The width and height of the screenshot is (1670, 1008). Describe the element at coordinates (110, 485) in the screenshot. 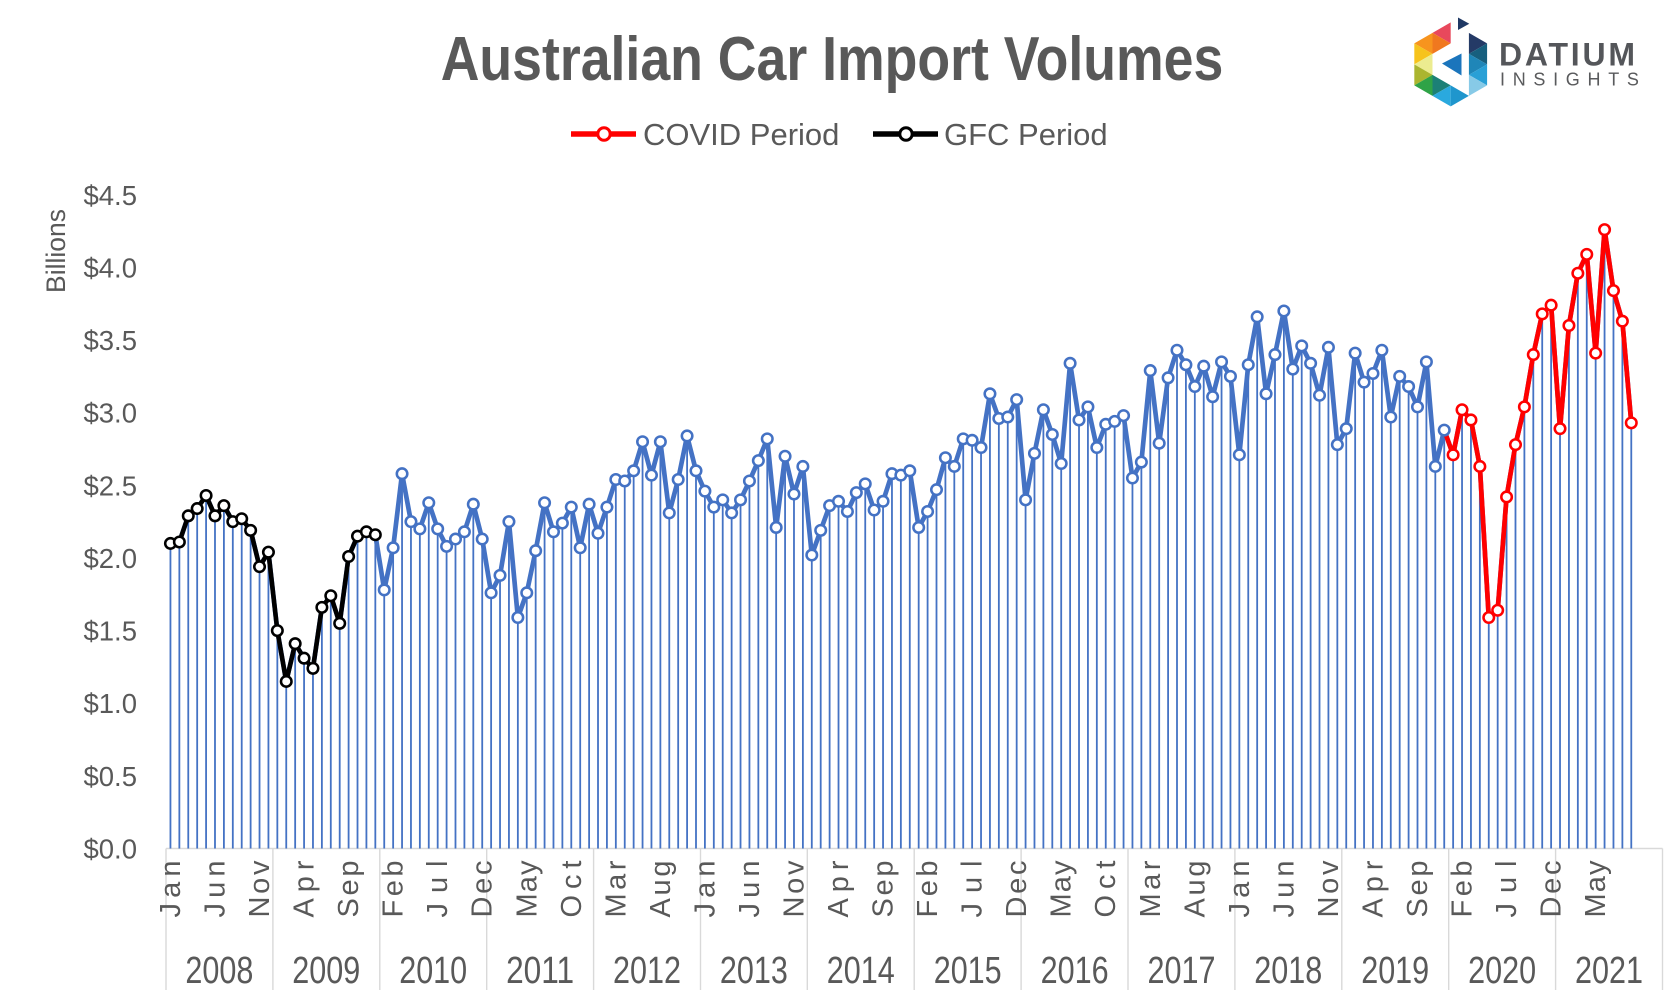

I see `svg-text: $2.5` at that location.